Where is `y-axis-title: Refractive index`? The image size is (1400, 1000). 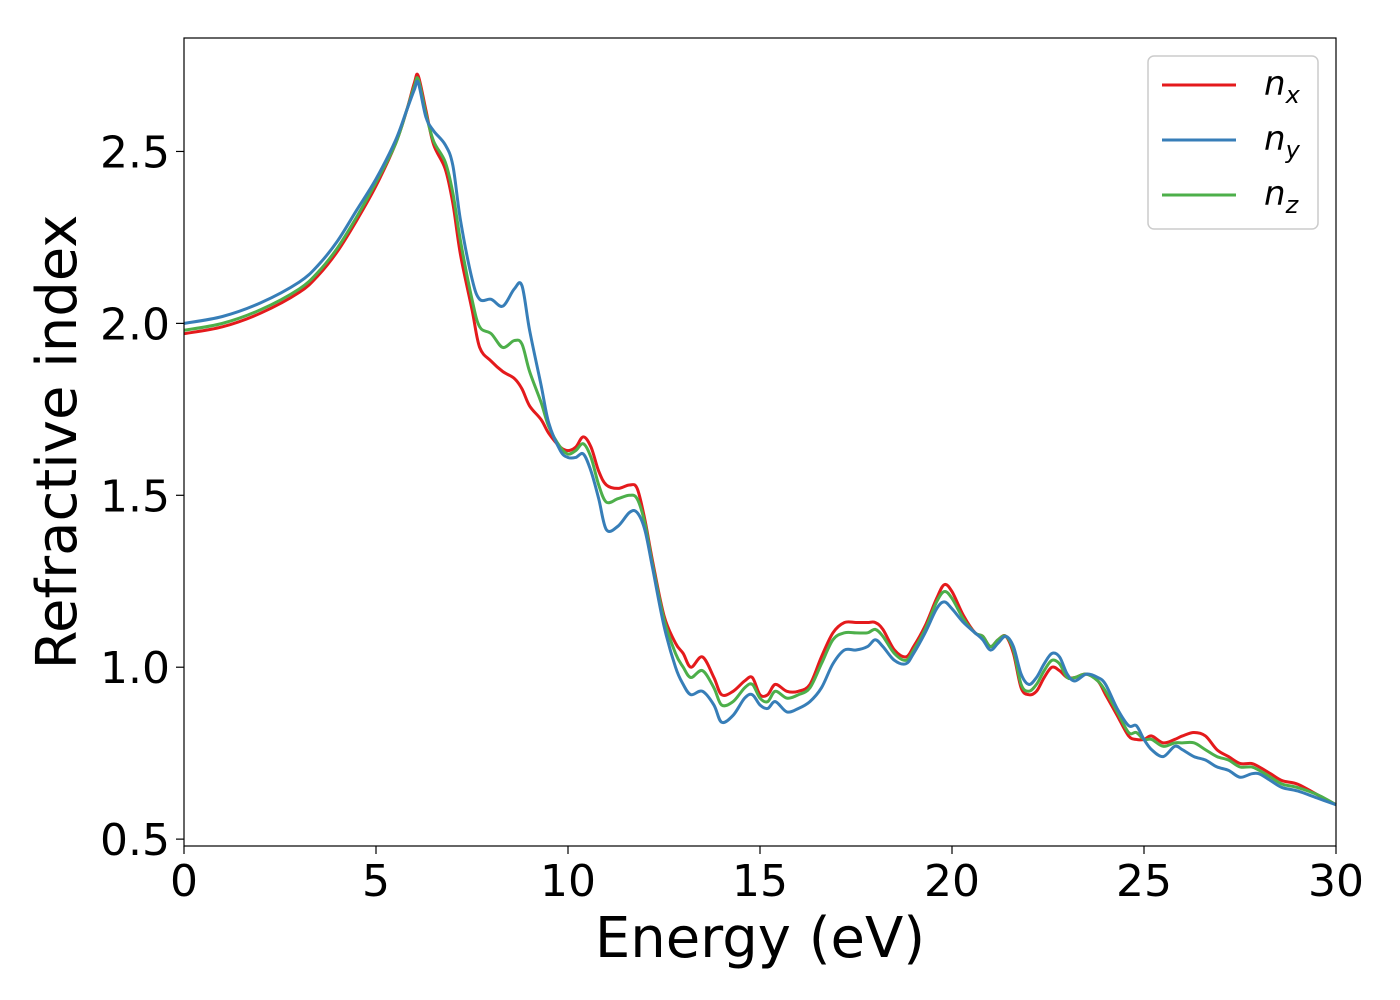
y-axis-title: Refractive index is located at coordinates (57, 442).